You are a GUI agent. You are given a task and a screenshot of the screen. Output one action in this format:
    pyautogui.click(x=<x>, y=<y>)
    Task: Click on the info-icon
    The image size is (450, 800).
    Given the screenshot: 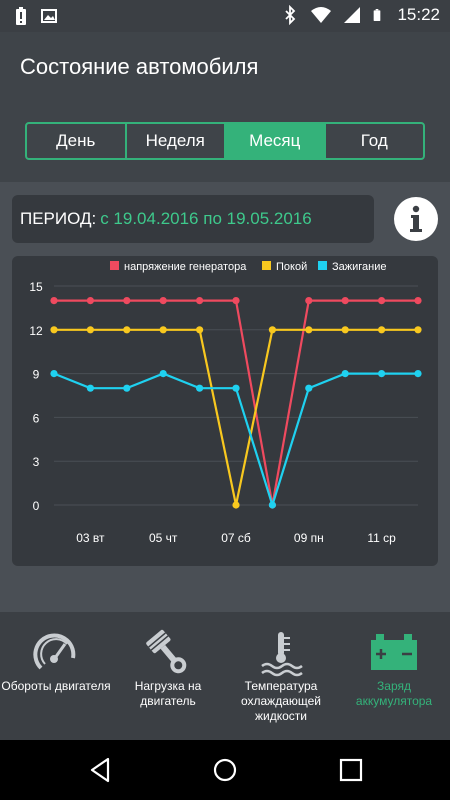 What is the action you would take?
    pyautogui.click(x=416, y=218)
    